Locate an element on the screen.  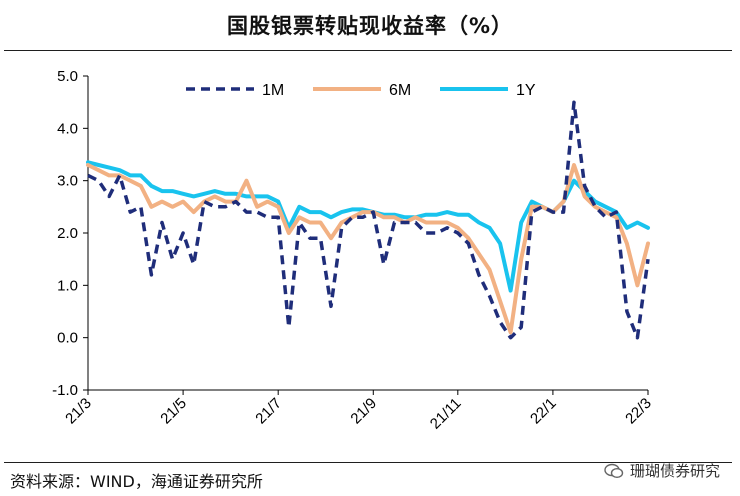
x-tick-label: 22/3 is located at coordinates (638, 411).